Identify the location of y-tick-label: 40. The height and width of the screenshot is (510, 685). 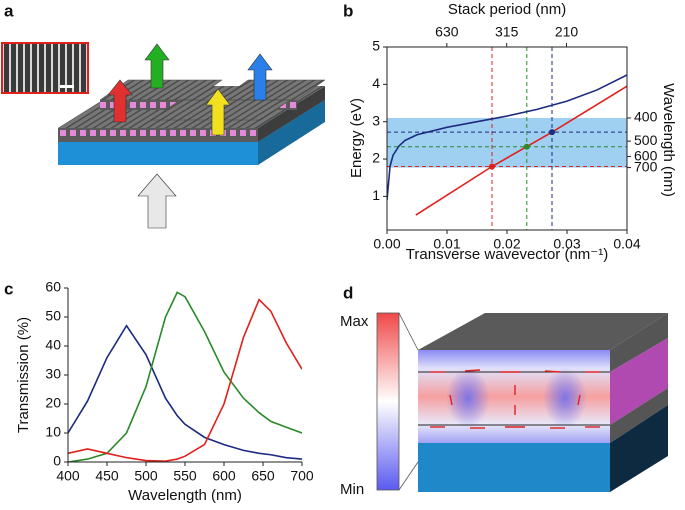
(53, 345).